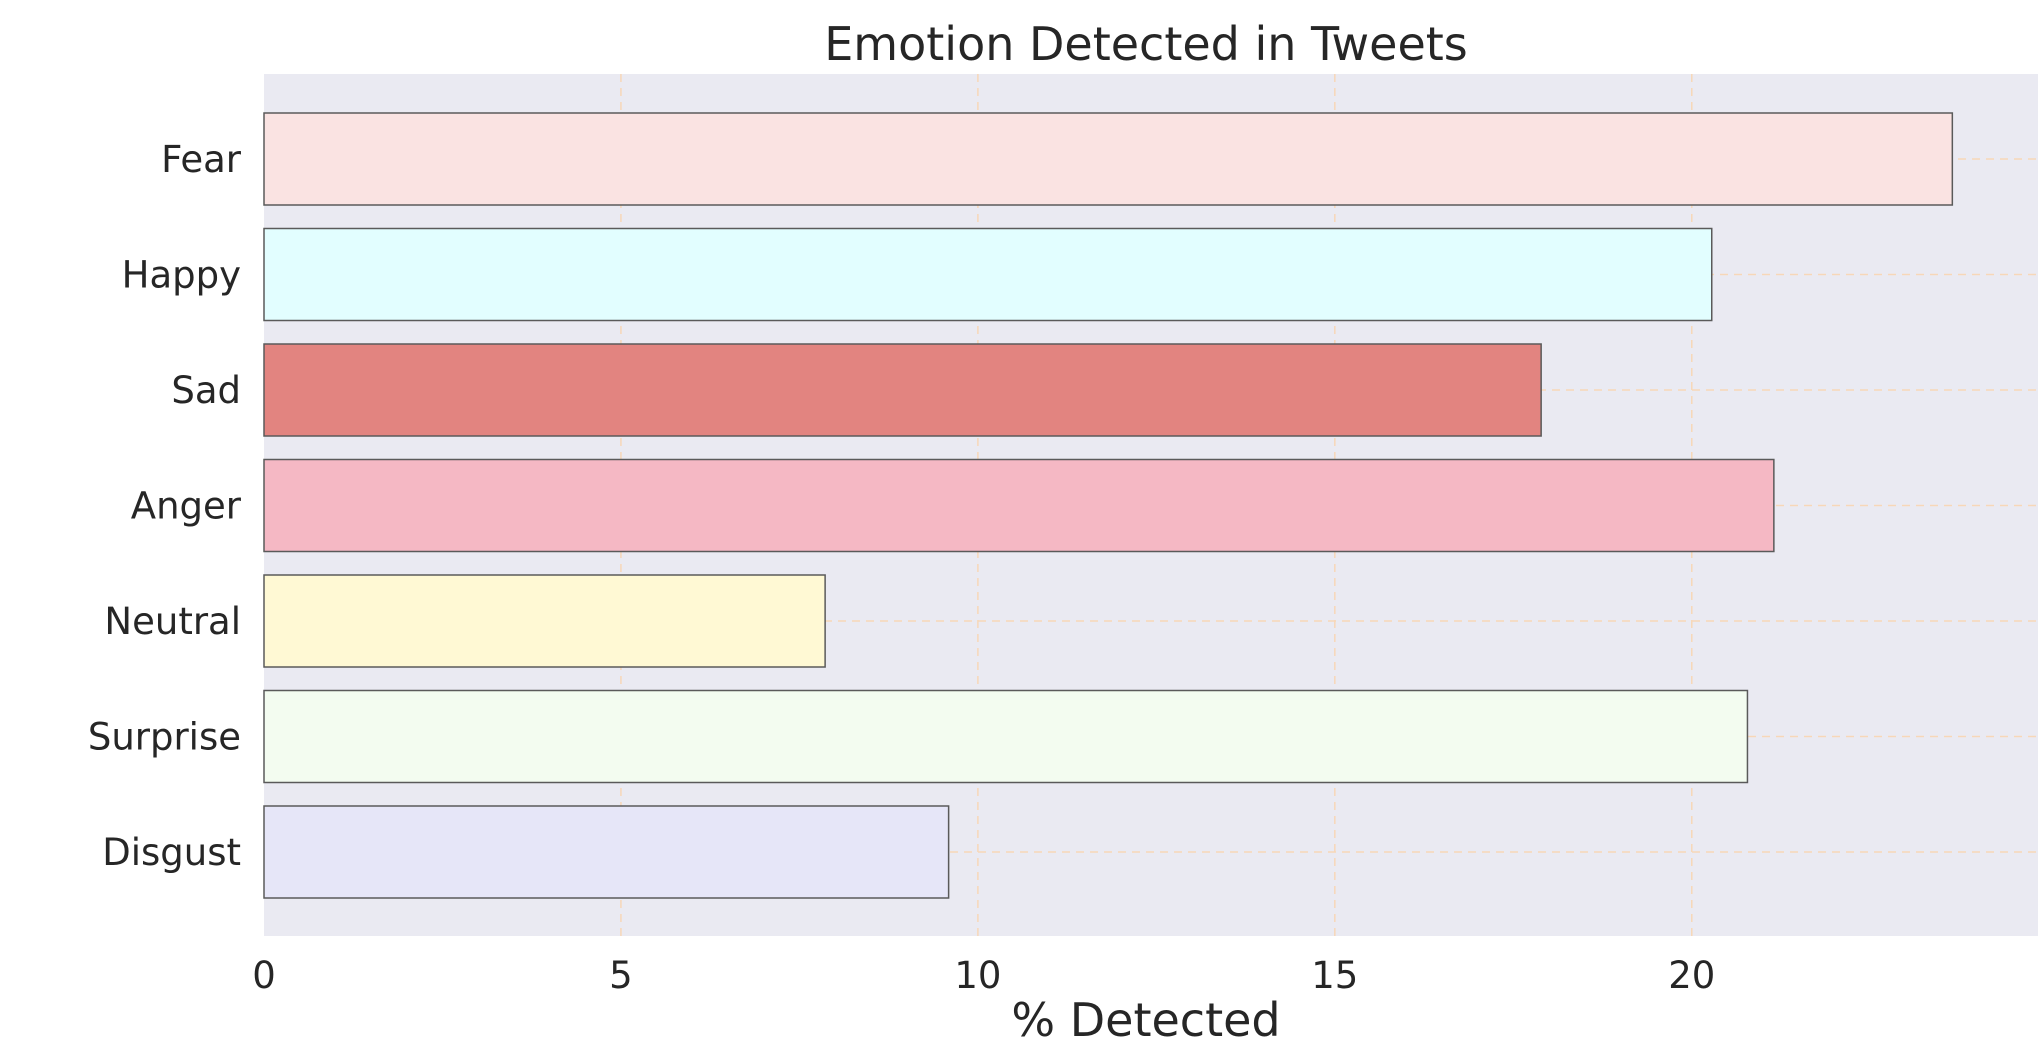 This screenshot has height=1050, width=2042. I want to click on y-tick-label-fear: Fear, so click(201, 159).